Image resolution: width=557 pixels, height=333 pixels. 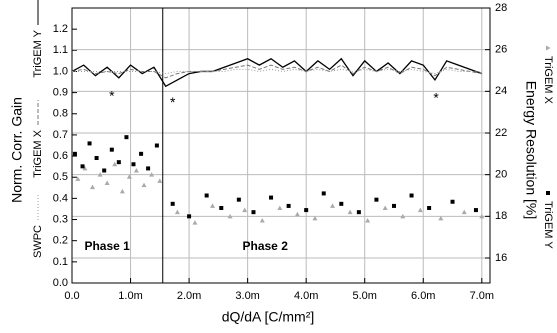 I want to click on y-tick-label: 0.3, so click(x=60, y=219).